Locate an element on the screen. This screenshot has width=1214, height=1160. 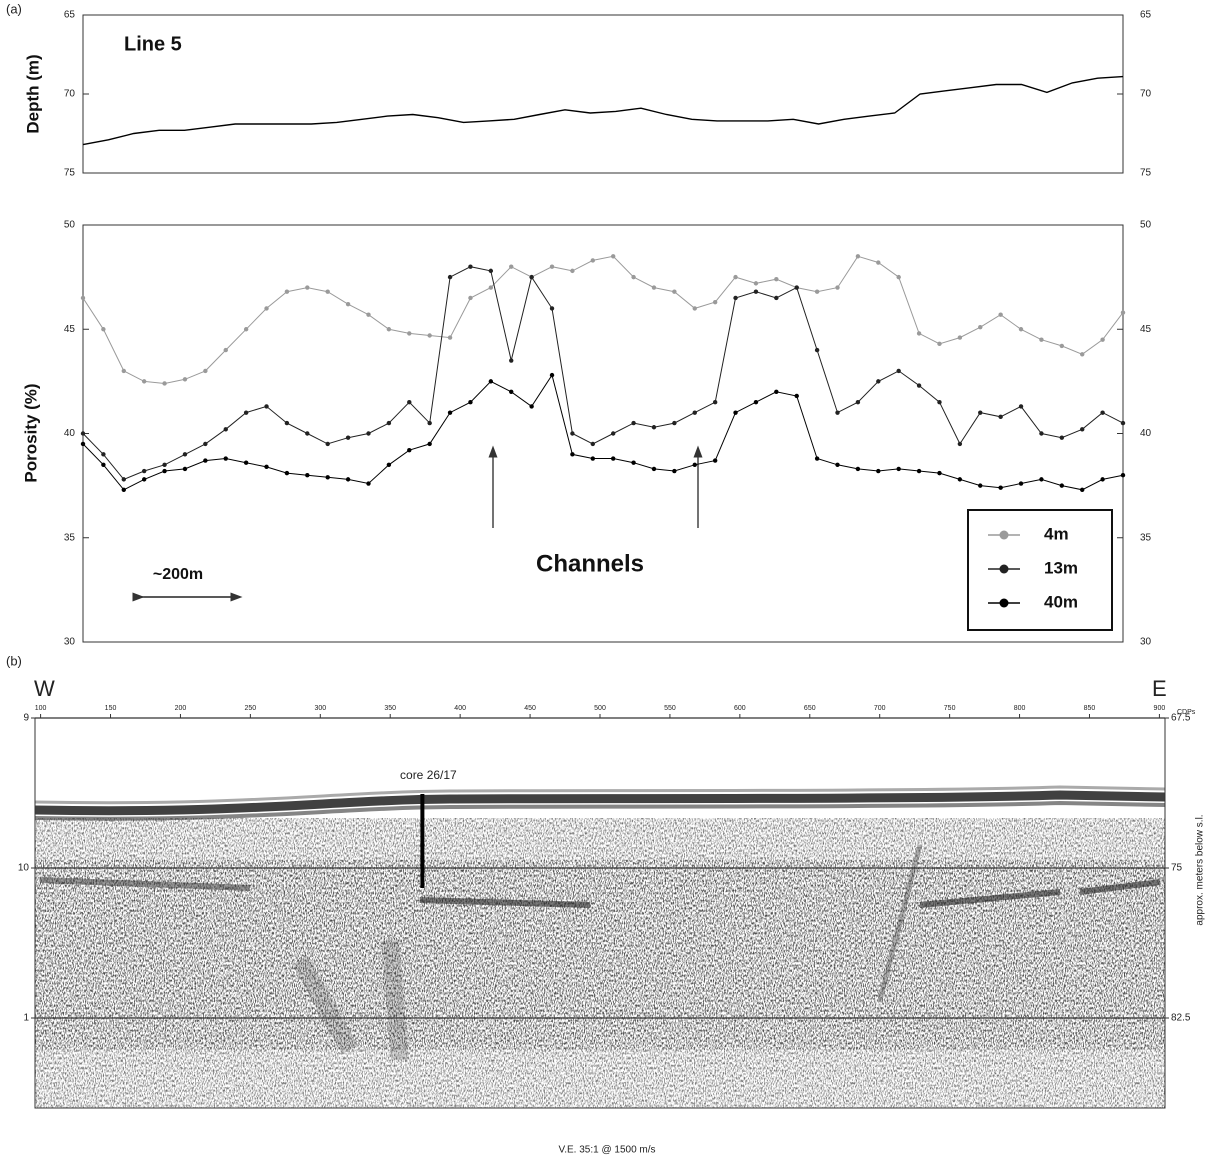
y-tick-label: 35 is located at coordinates (70, 537).